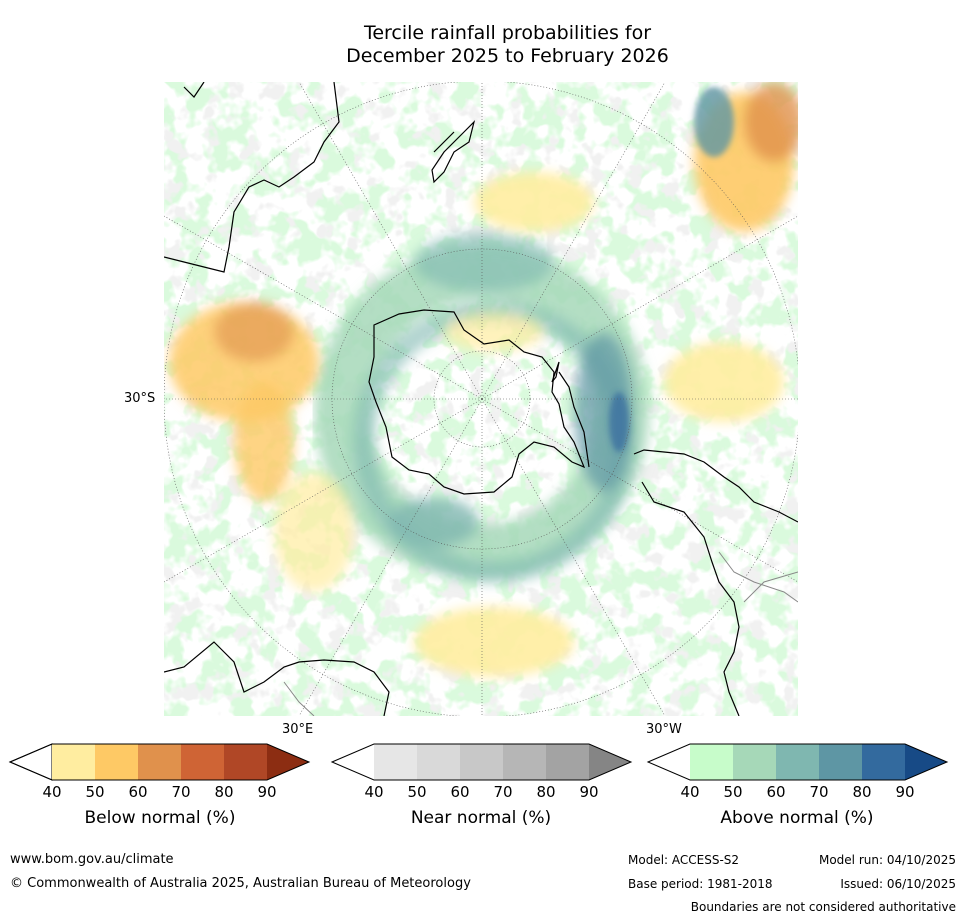 The image size is (965, 919). Describe the element at coordinates (160, 818) in the screenshot. I see `legend-title-below-normal: Below normal (%)` at that location.